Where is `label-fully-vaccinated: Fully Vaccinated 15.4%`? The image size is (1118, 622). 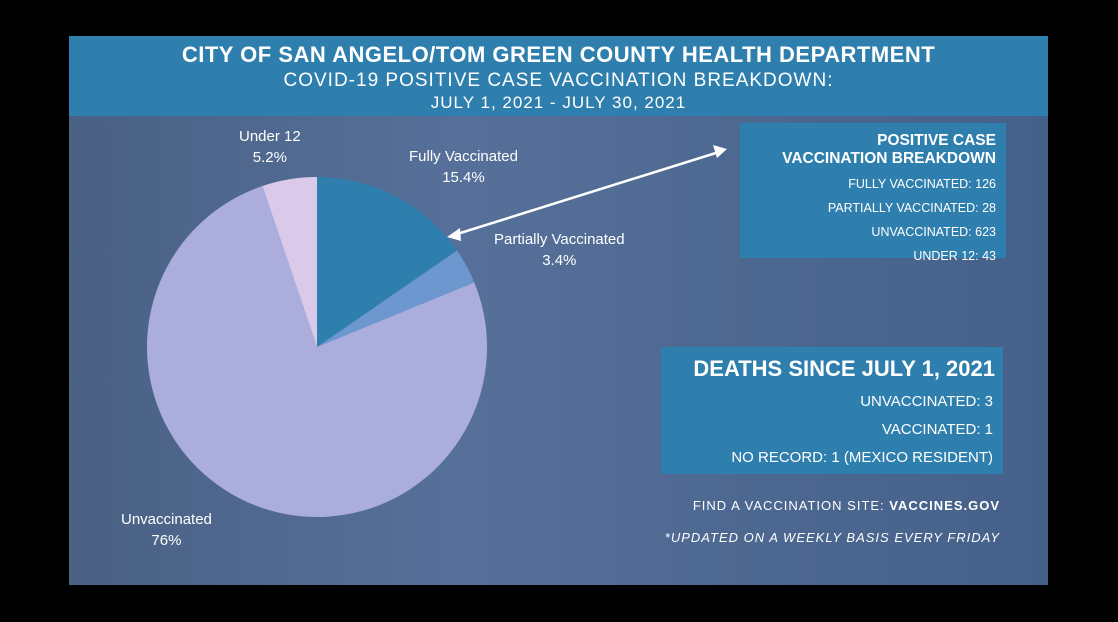
label-fully-vaccinated: Fully Vaccinated 15.4% is located at coordinates (463, 167).